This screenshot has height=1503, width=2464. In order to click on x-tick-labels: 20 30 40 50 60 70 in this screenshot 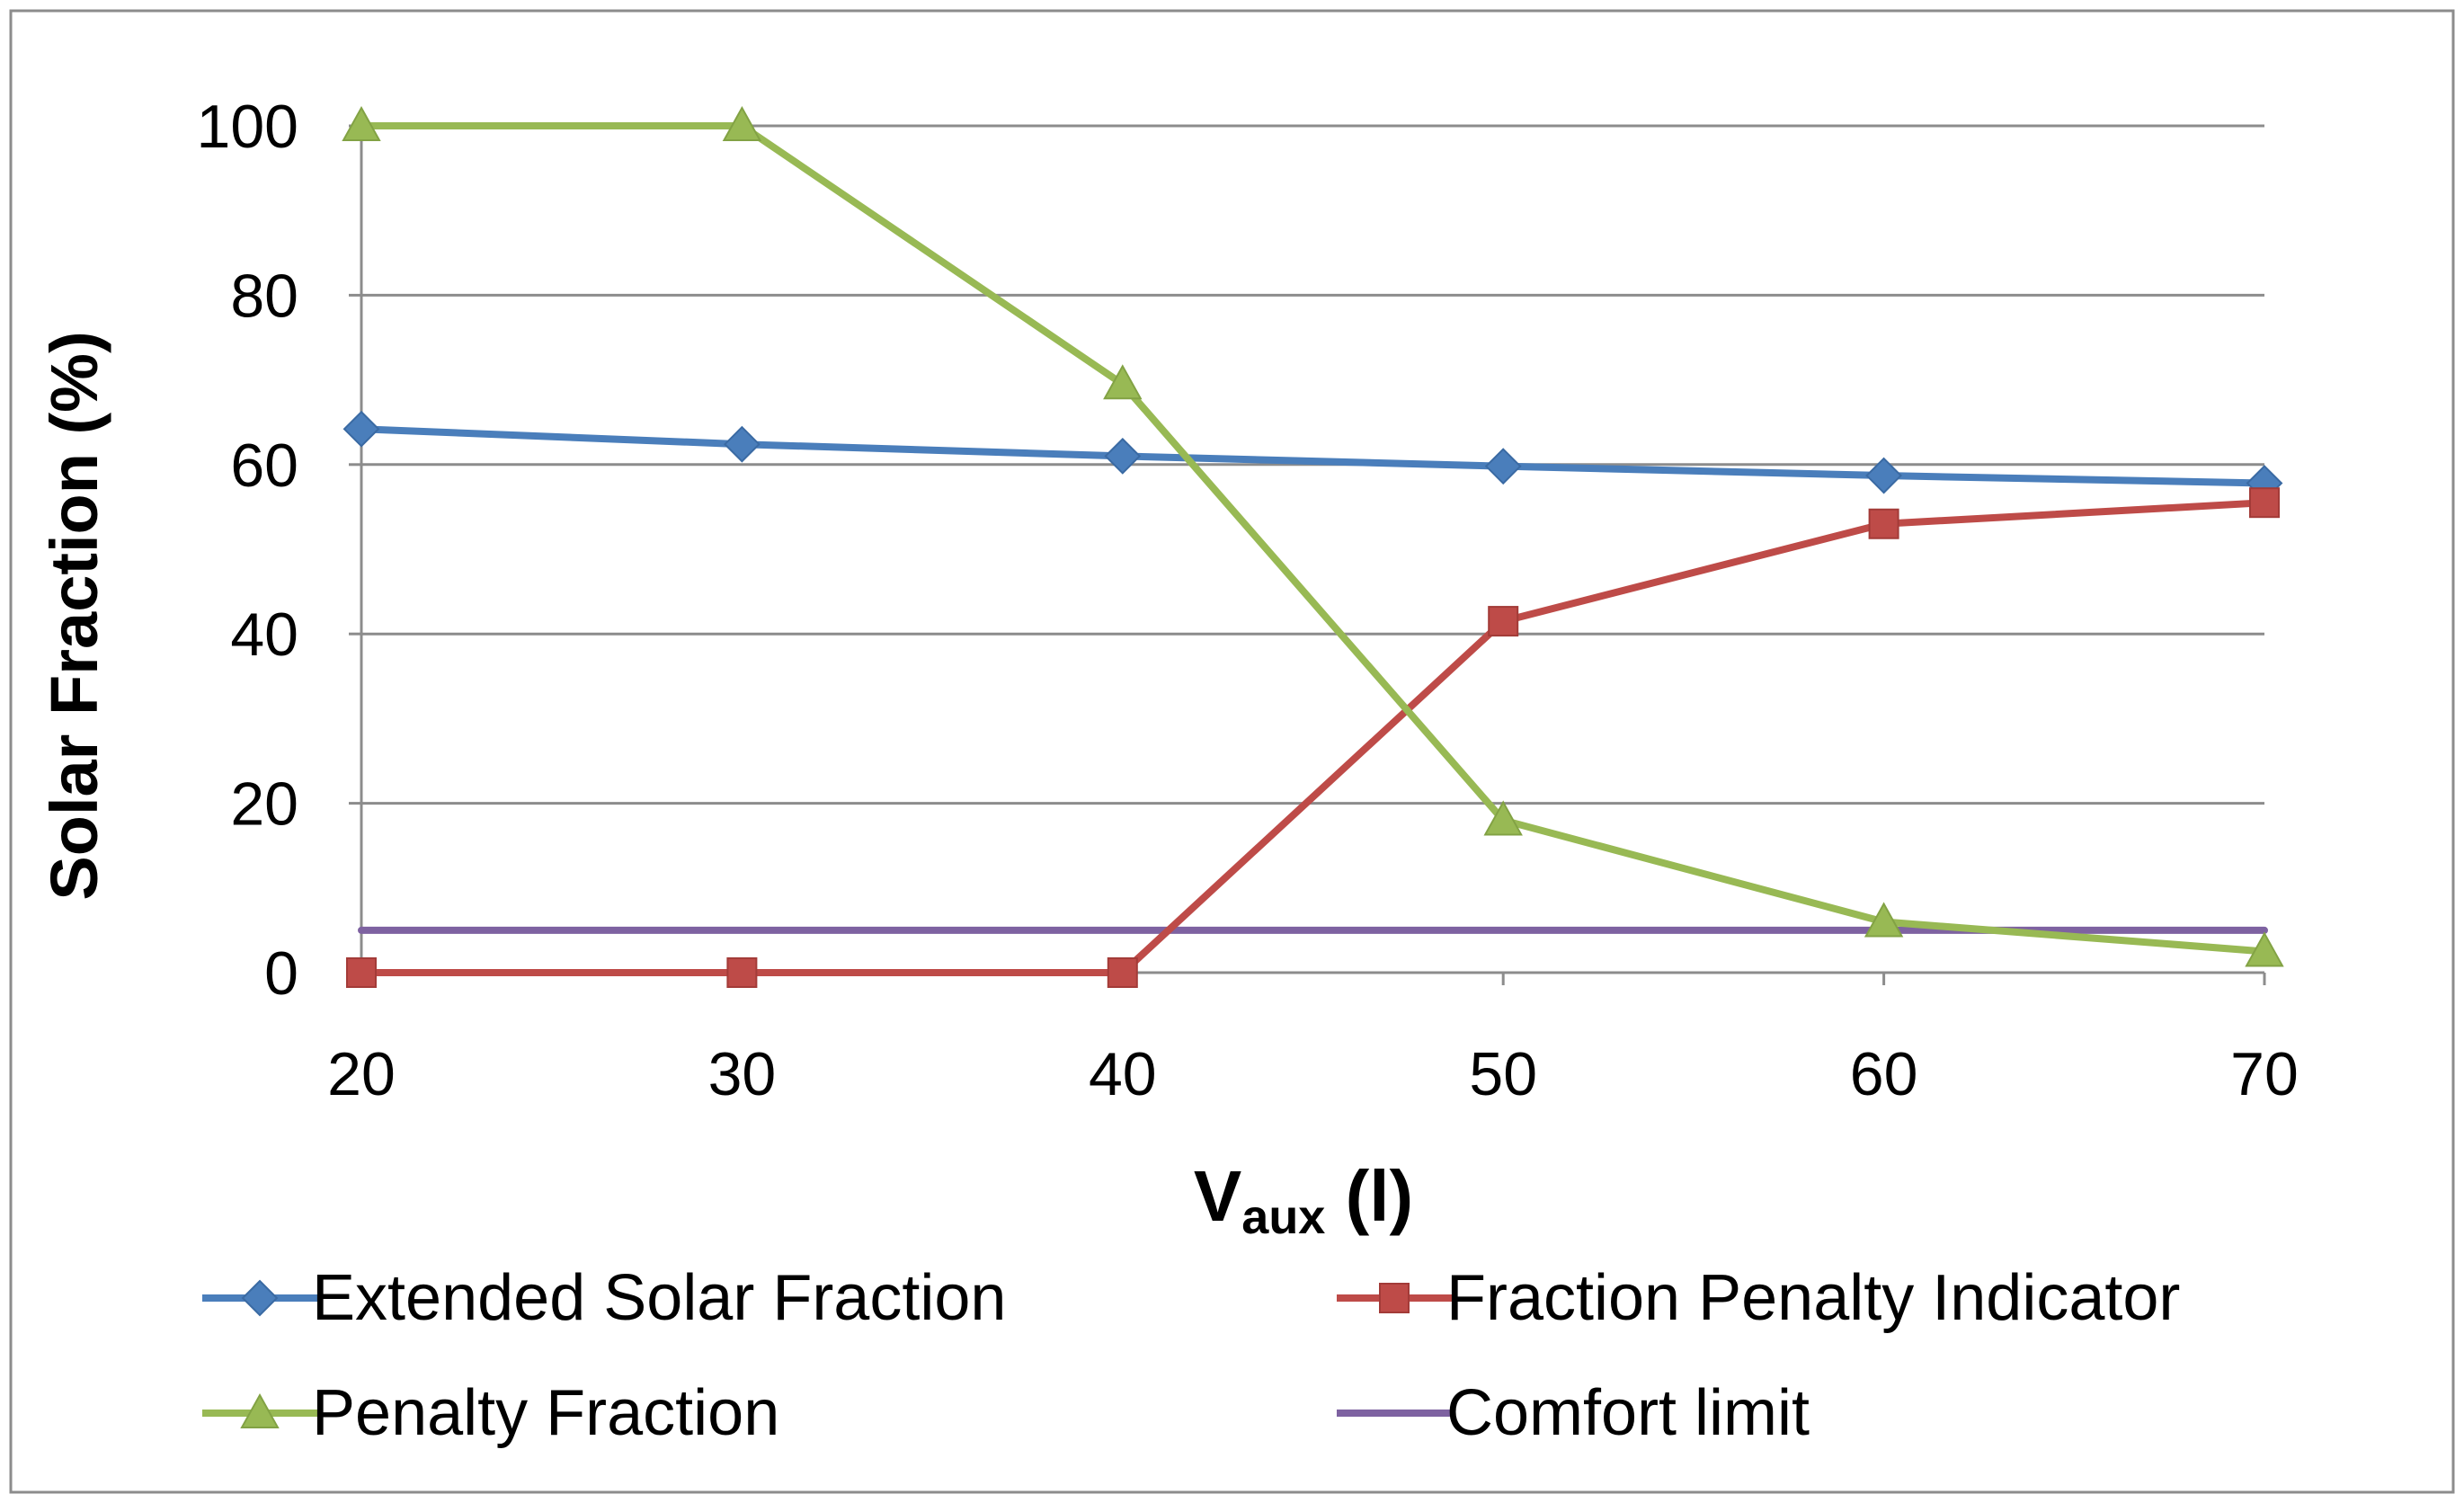, I will do `click(1313, 1074)`.